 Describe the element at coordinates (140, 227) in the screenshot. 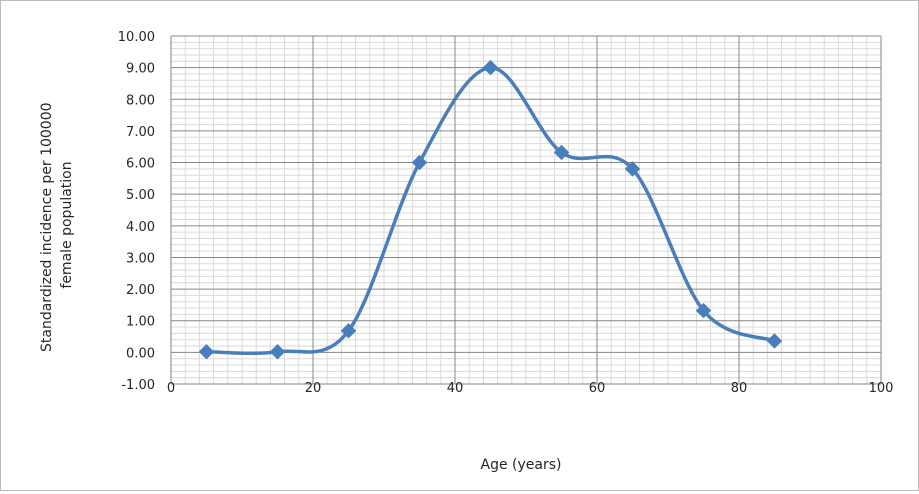

I see `y-tick-label: 4.00` at that location.